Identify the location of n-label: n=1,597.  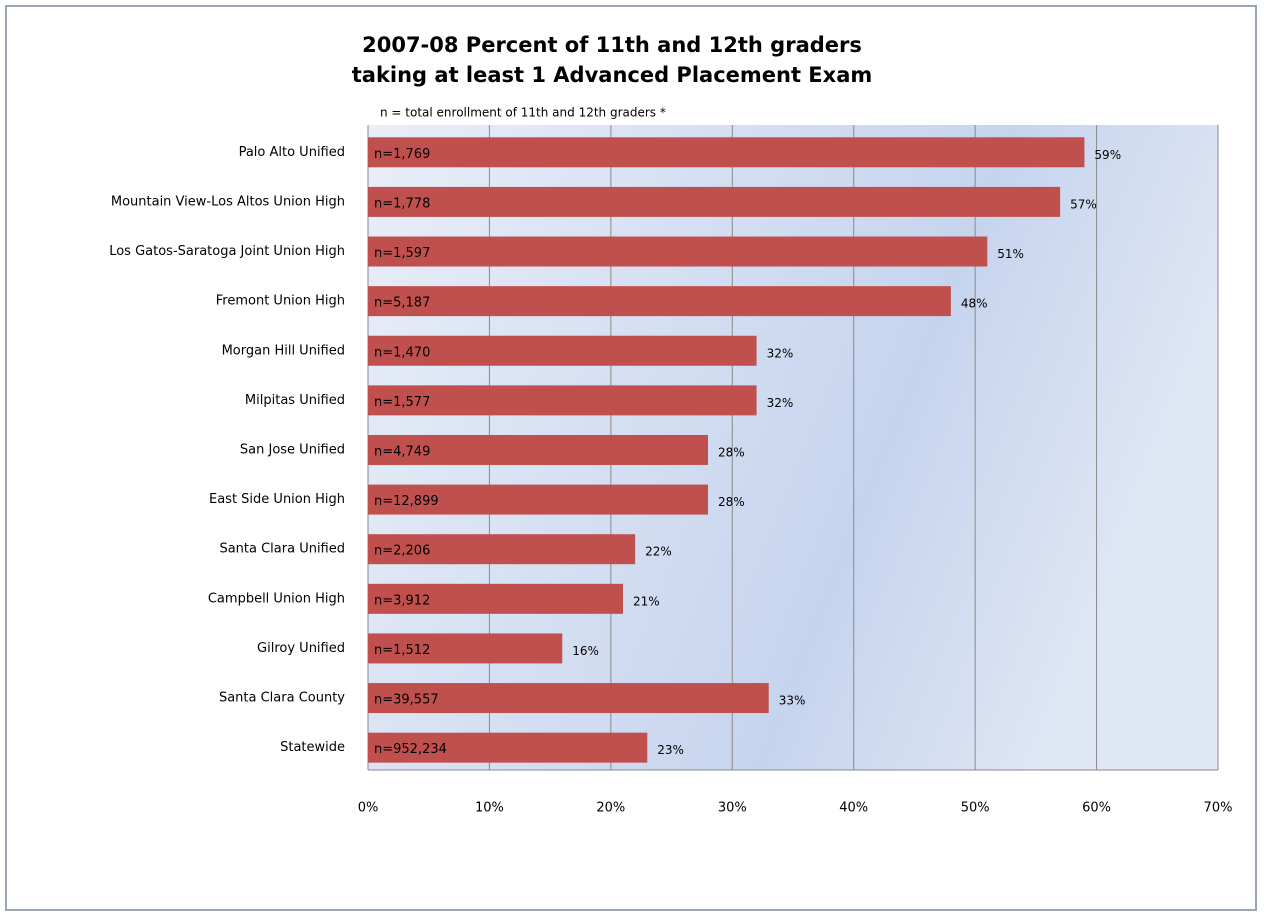
(402, 253).